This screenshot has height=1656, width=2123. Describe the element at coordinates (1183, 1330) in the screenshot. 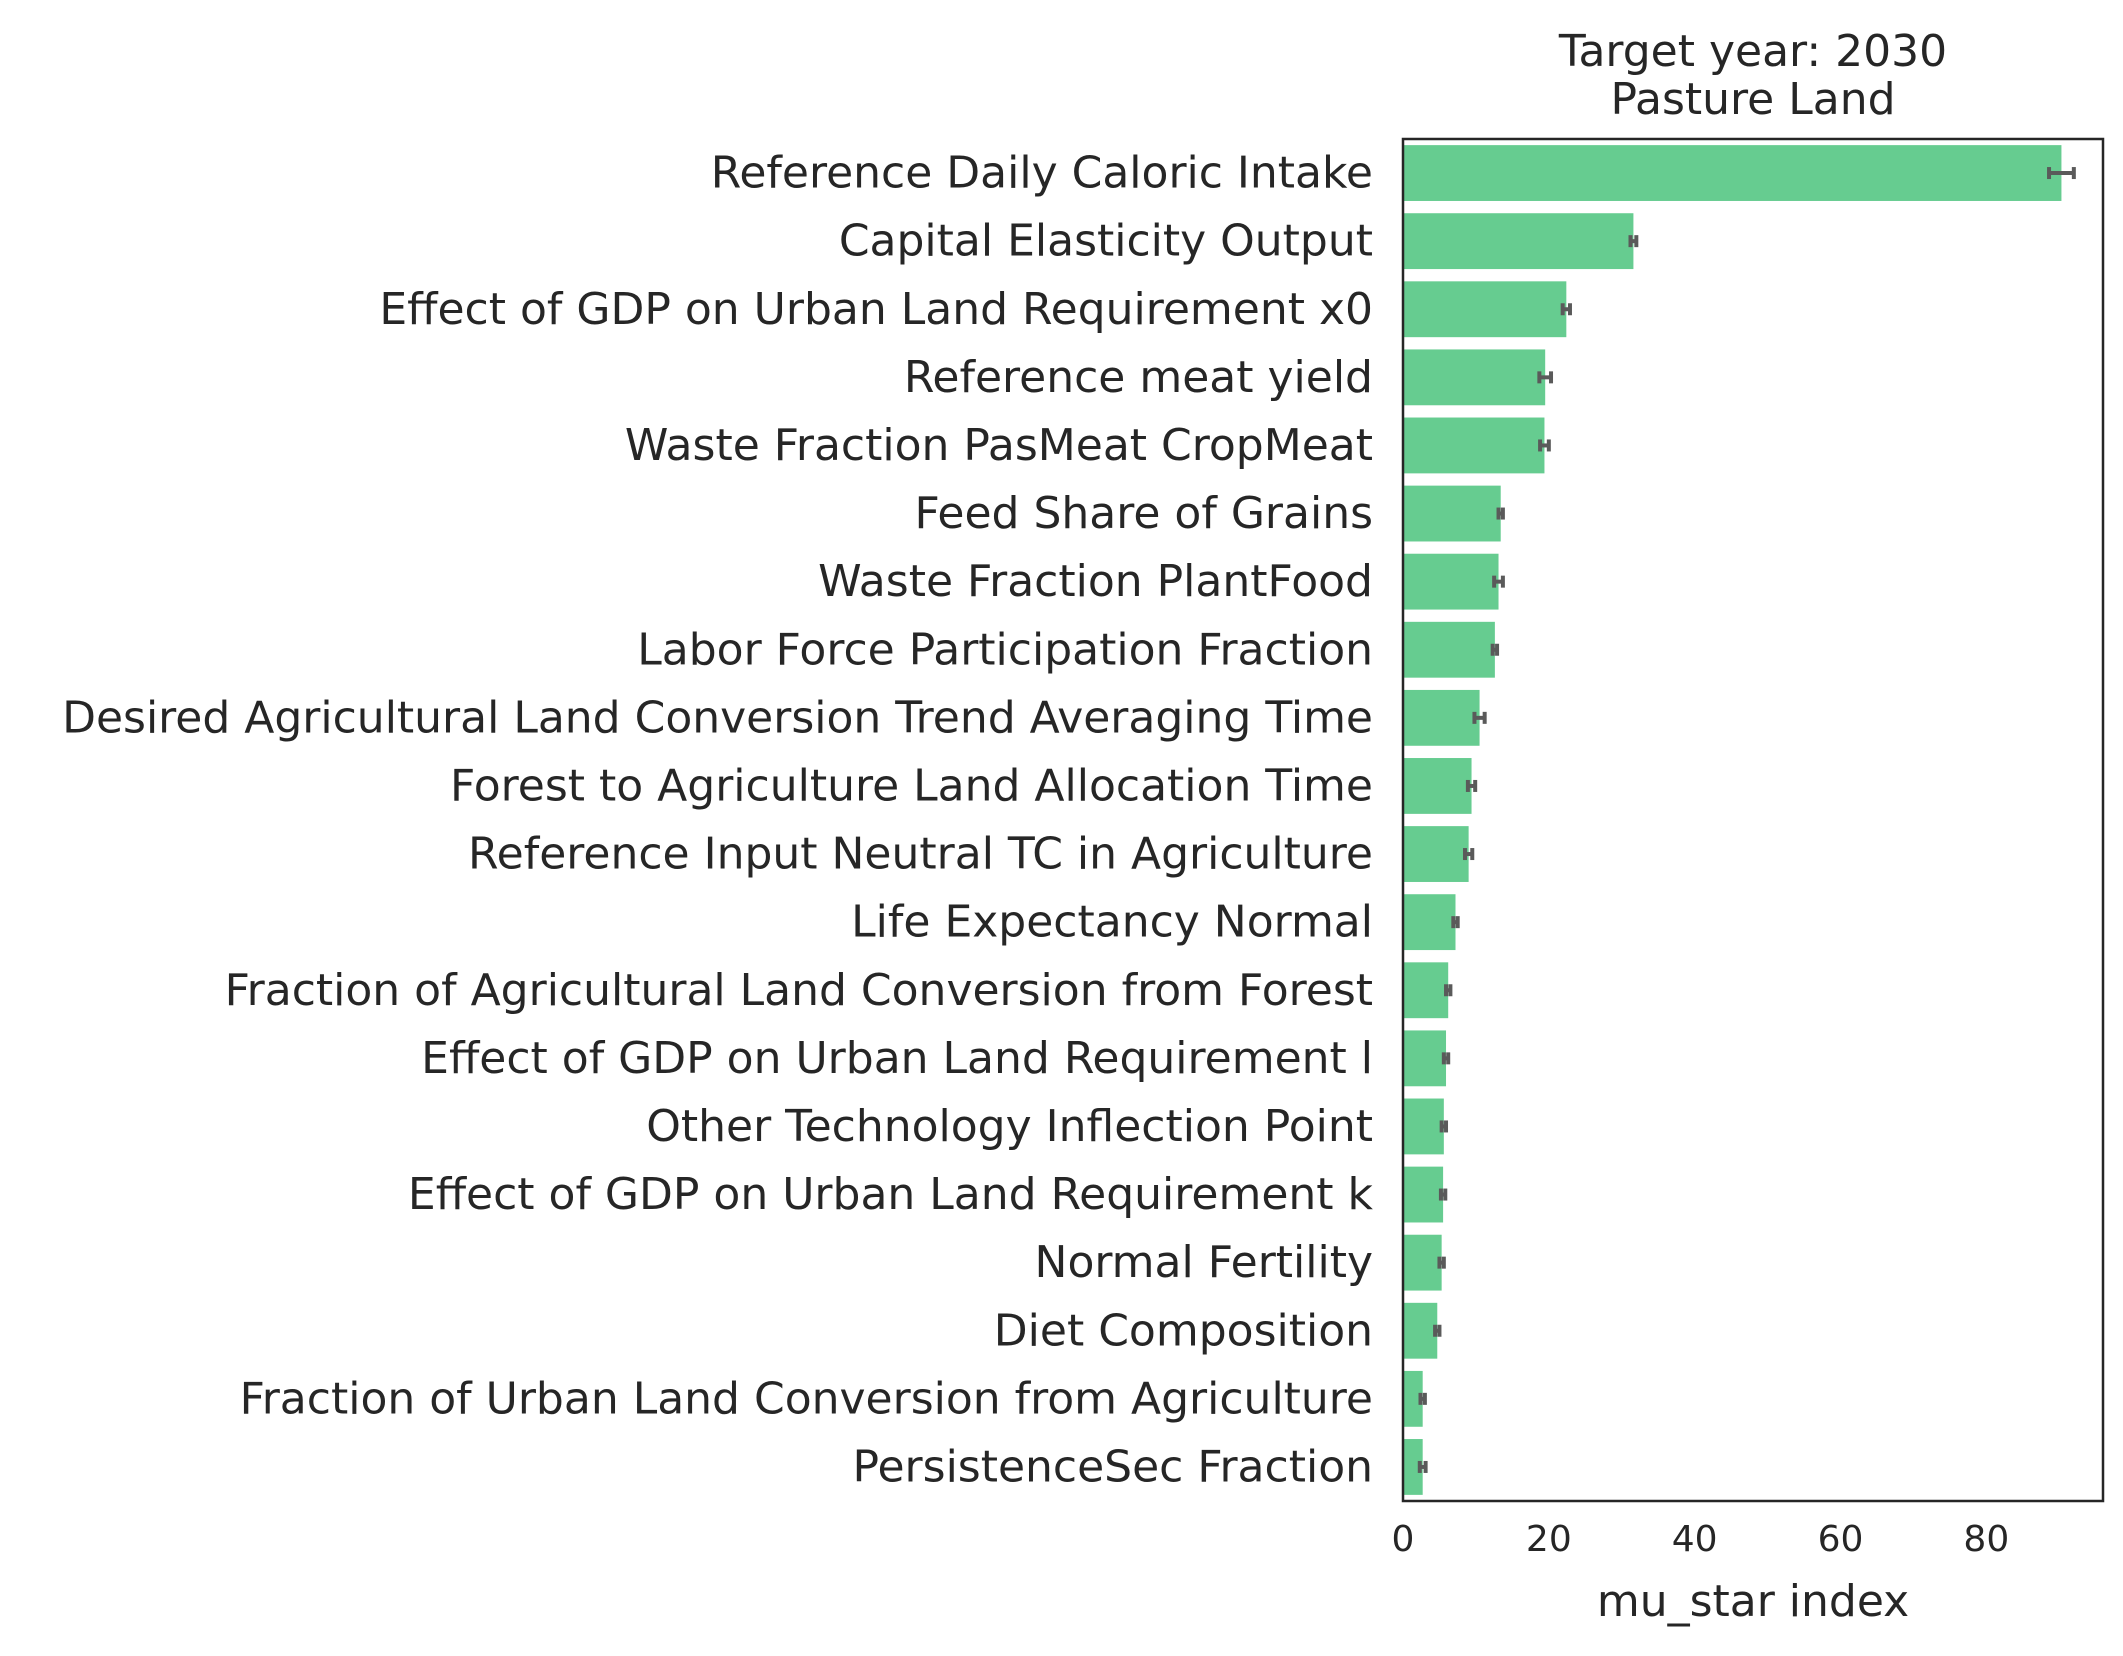

I see `category-label: Diet Composition` at that location.